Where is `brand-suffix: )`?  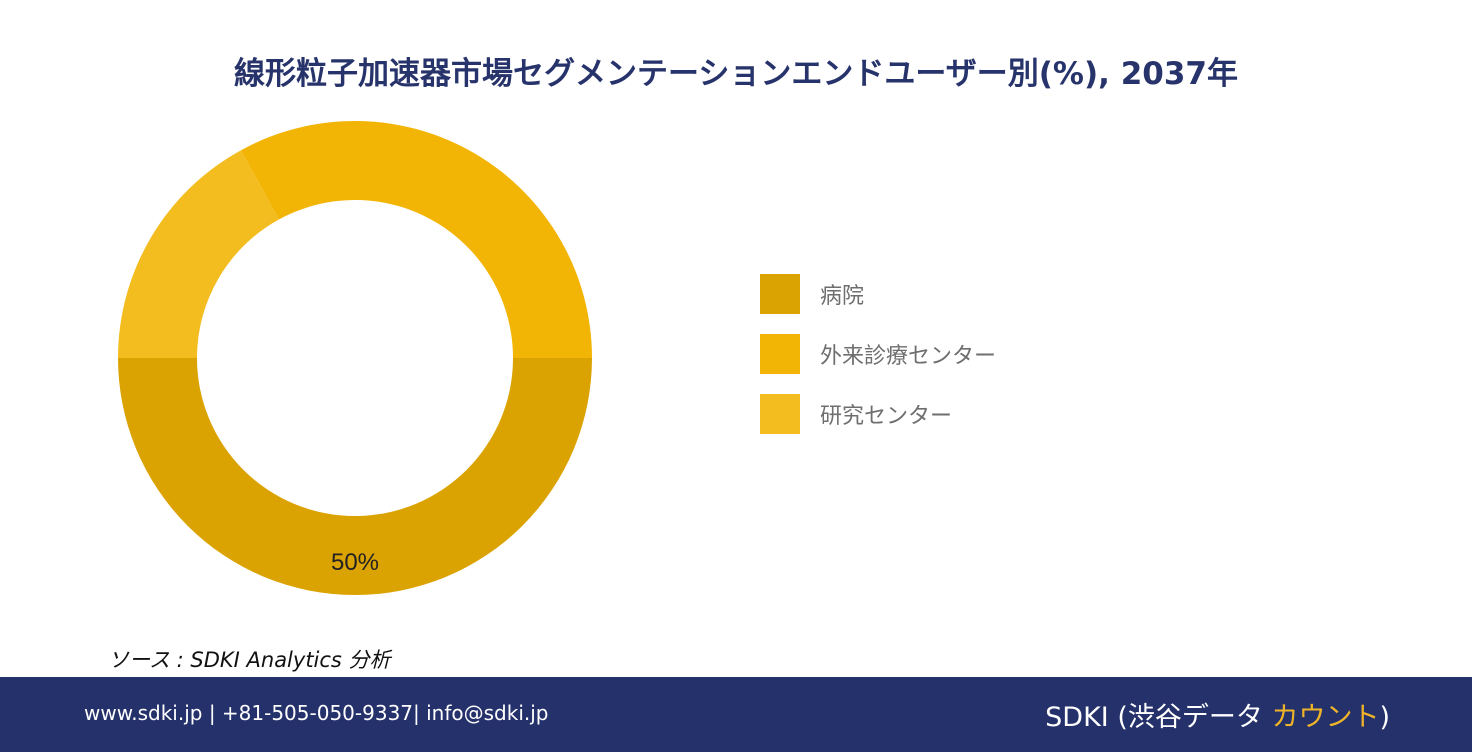
brand-suffix: ) is located at coordinates (1384, 717).